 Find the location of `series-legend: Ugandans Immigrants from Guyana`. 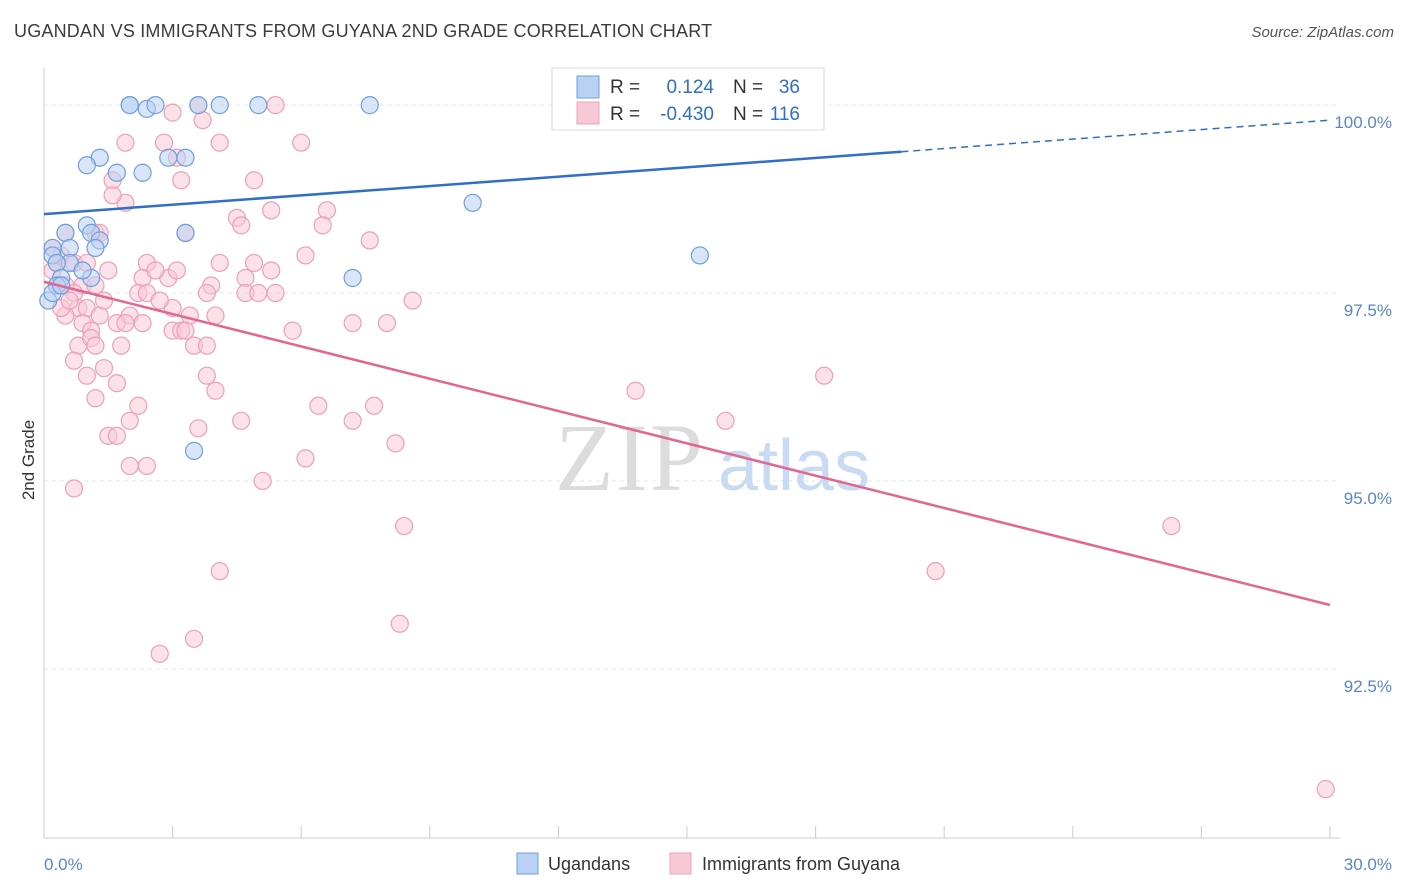

series-legend: Ugandans Immigrants from Guyana is located at coordinates (708, 863).